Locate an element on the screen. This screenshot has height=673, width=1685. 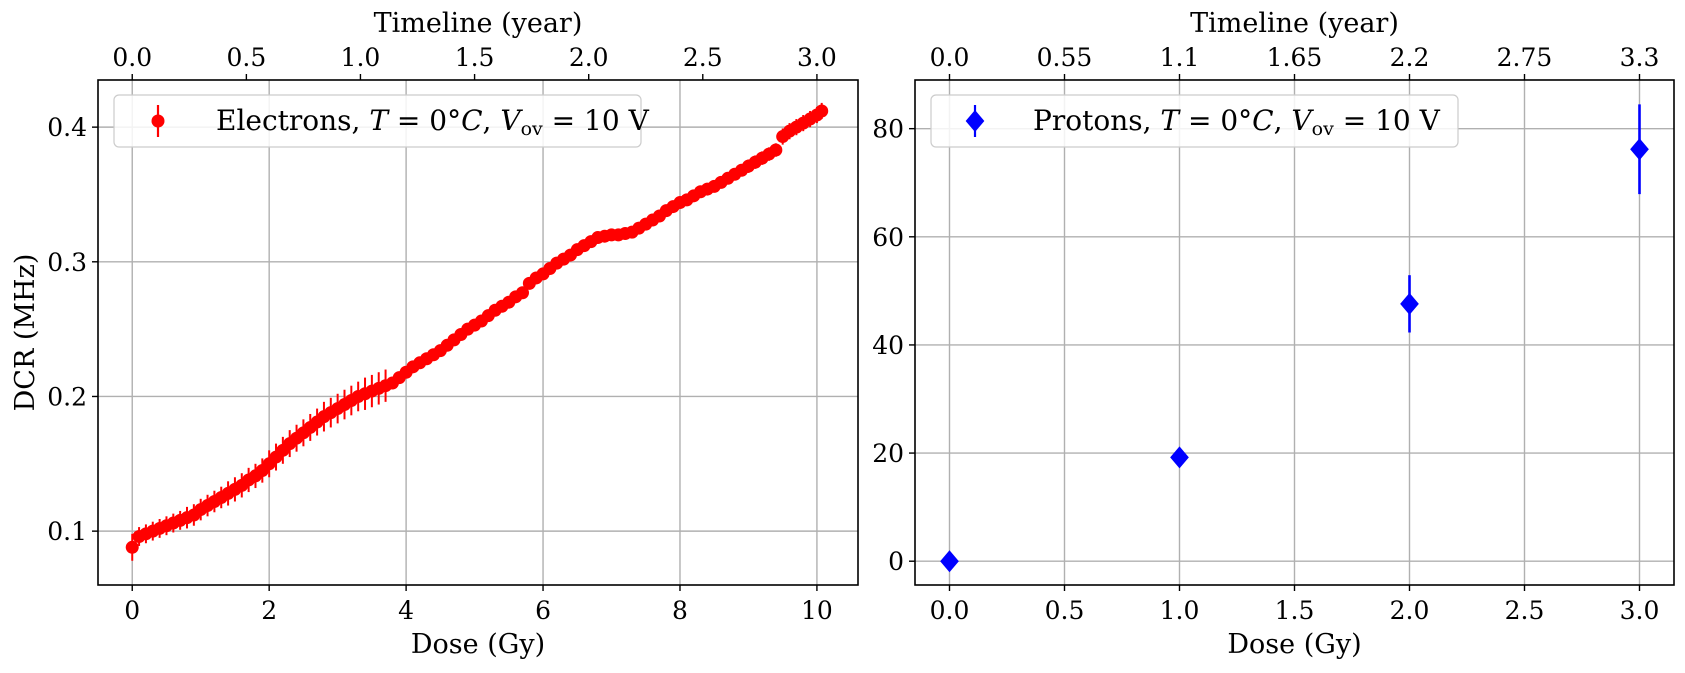
electrons-x-tick-label: 8 is located at coordinates (680, 610).